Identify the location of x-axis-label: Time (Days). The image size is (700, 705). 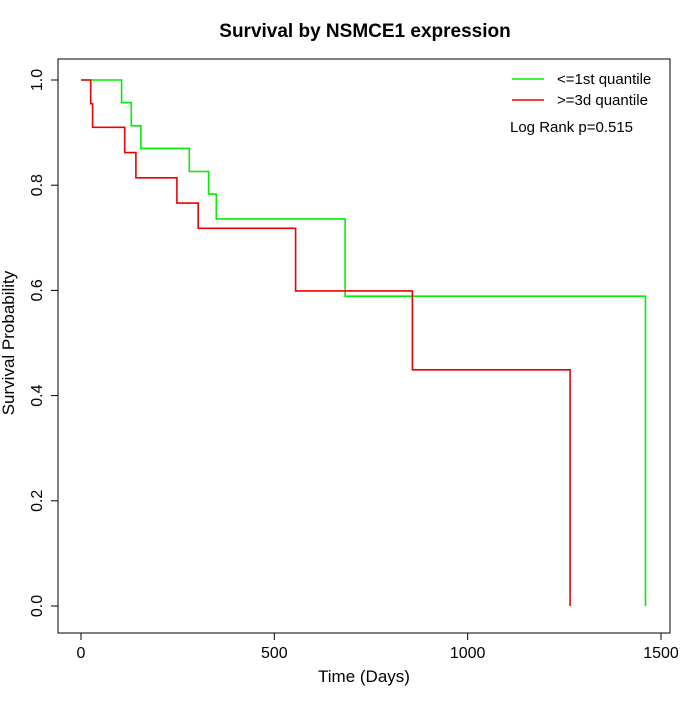
(364, 676).